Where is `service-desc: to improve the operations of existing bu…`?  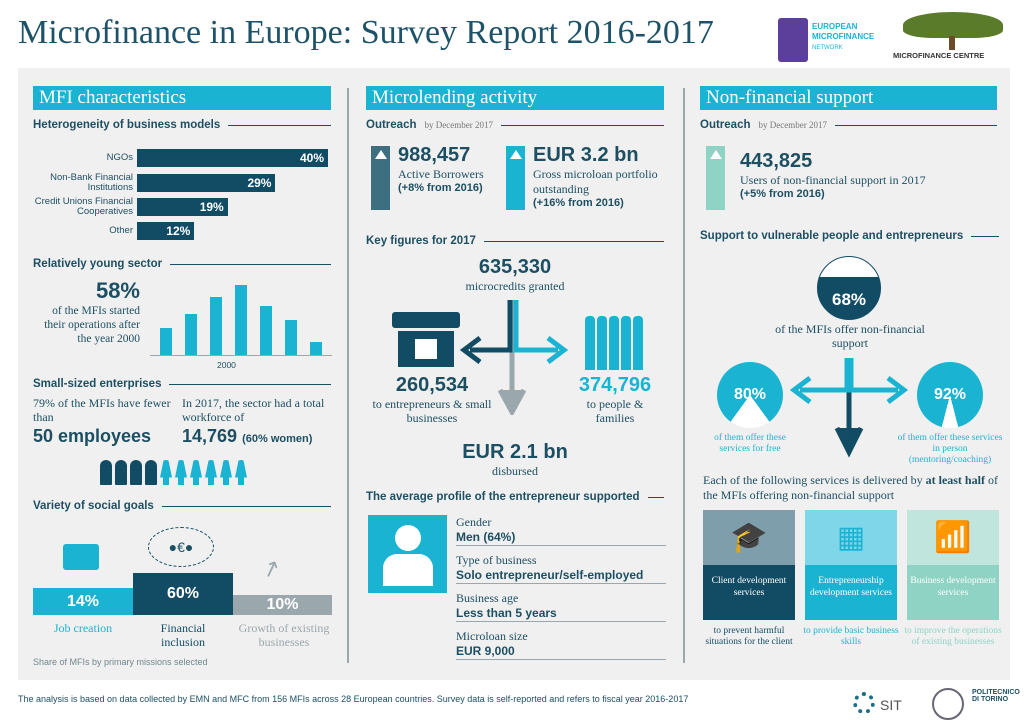 service-desc: to improve the operations of existing bu… is located at coordinates (953, 636).